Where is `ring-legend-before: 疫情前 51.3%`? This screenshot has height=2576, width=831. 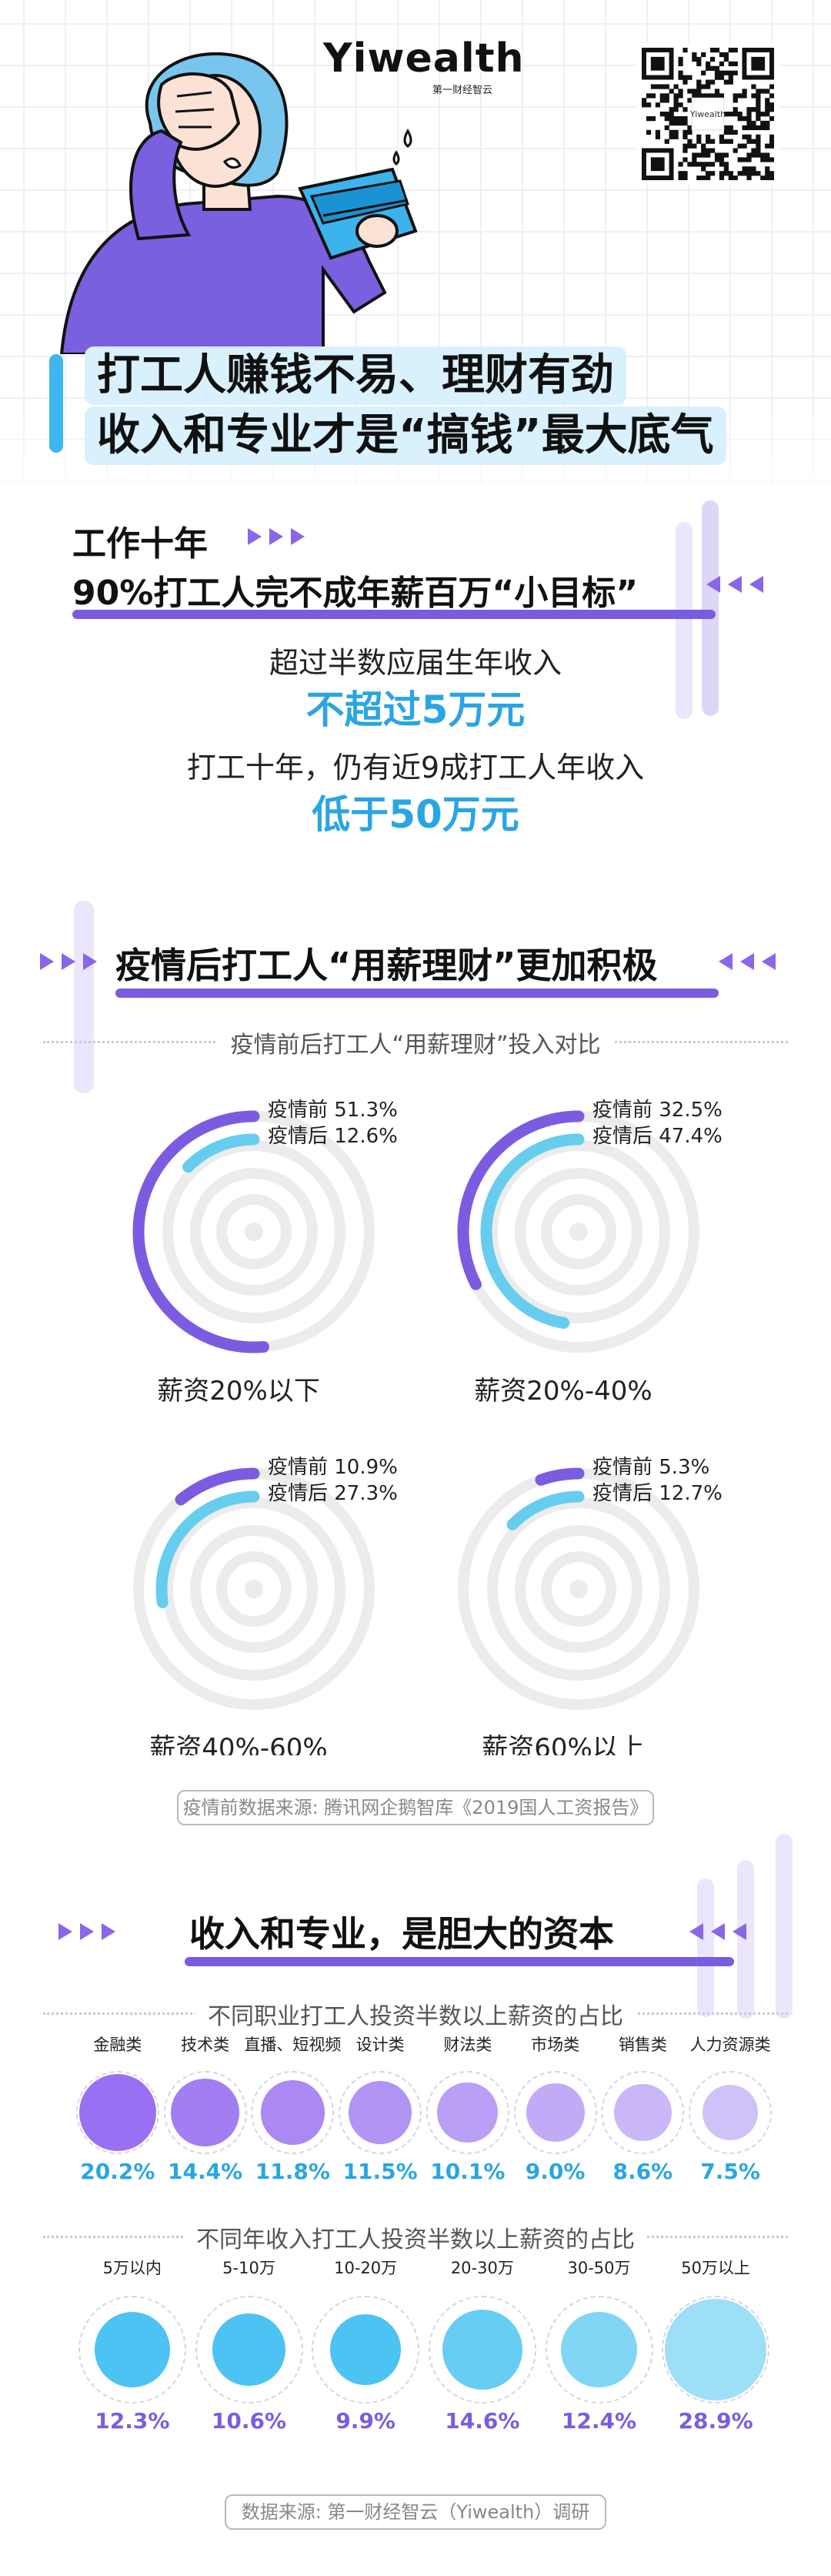
ring-legend-before: 疫情前 51.3% is located at coordinates (333, 1110).